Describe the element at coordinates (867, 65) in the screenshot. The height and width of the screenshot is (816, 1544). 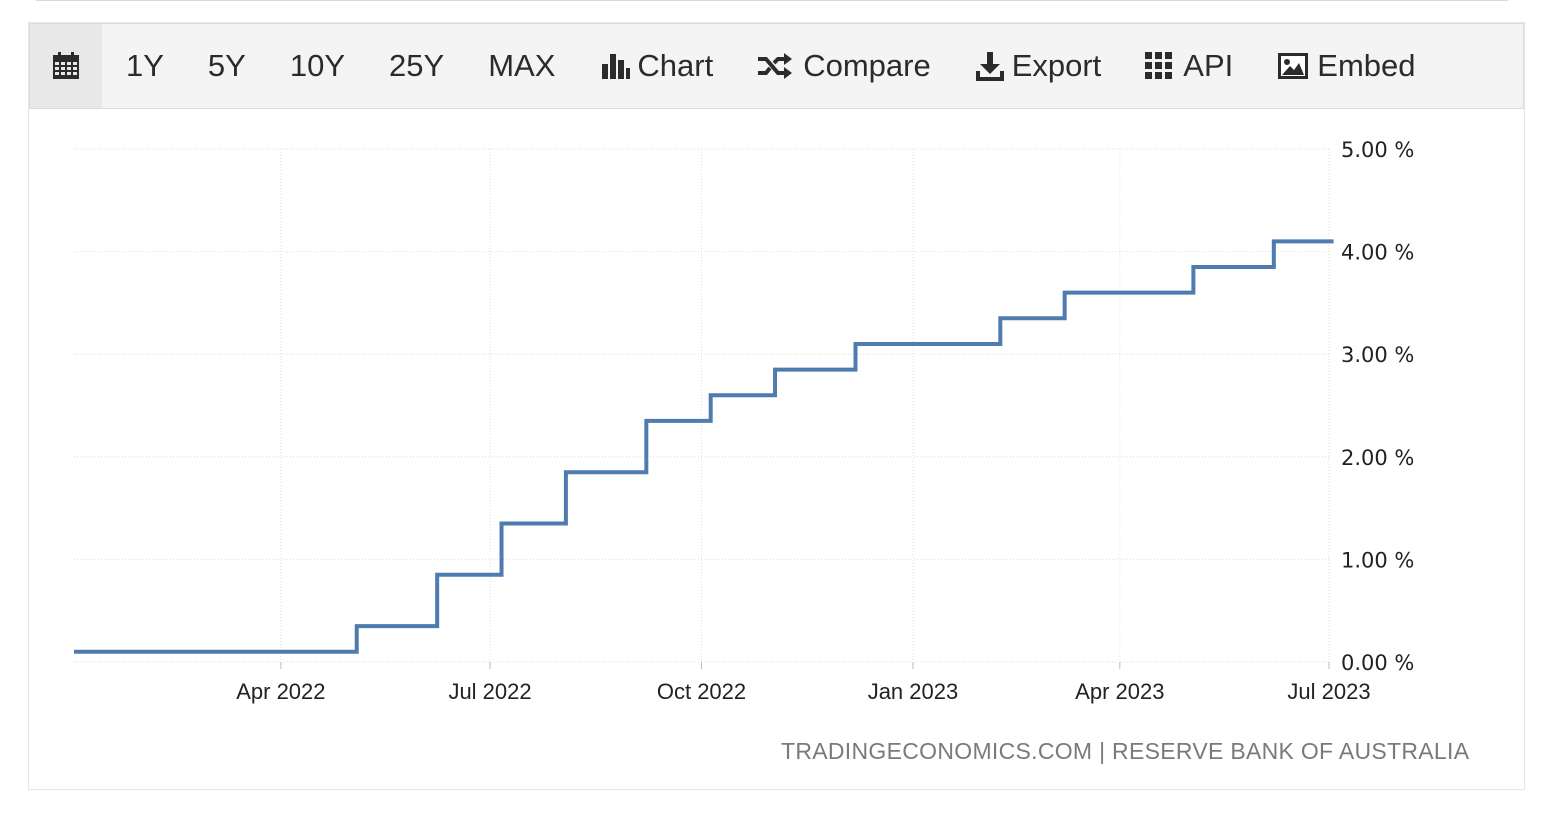
I see `compare-label: Compare` at that location.